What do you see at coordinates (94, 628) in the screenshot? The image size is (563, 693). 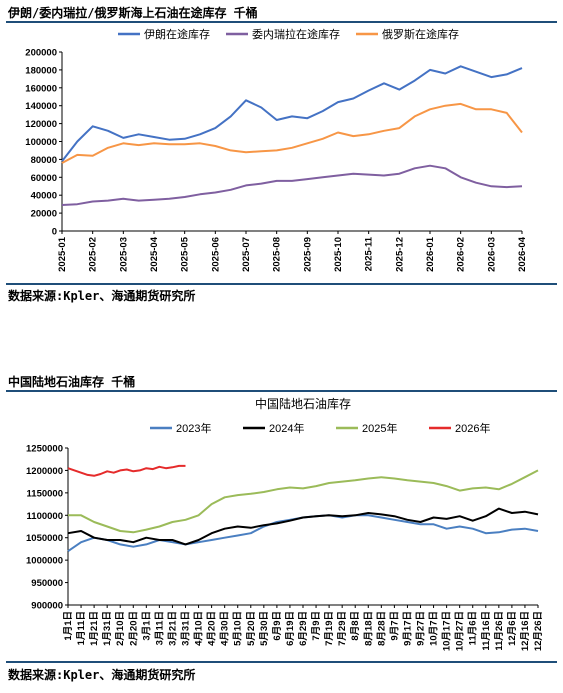 I see `chart2-xtick-label-2: 1月21日` at bounding box center [94, 628].